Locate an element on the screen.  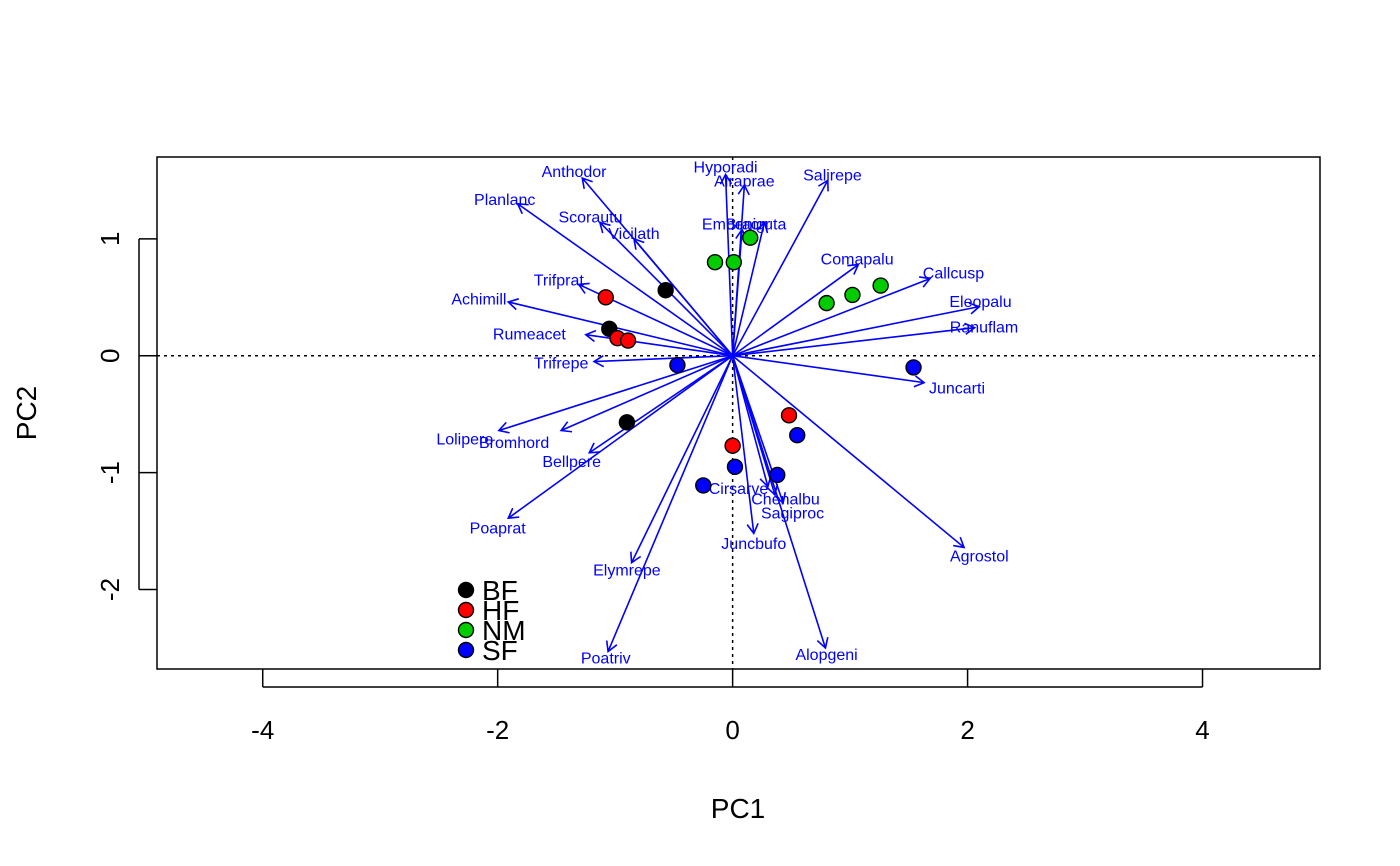
legend-item-hf: HF is located at coordinates (488, 610).